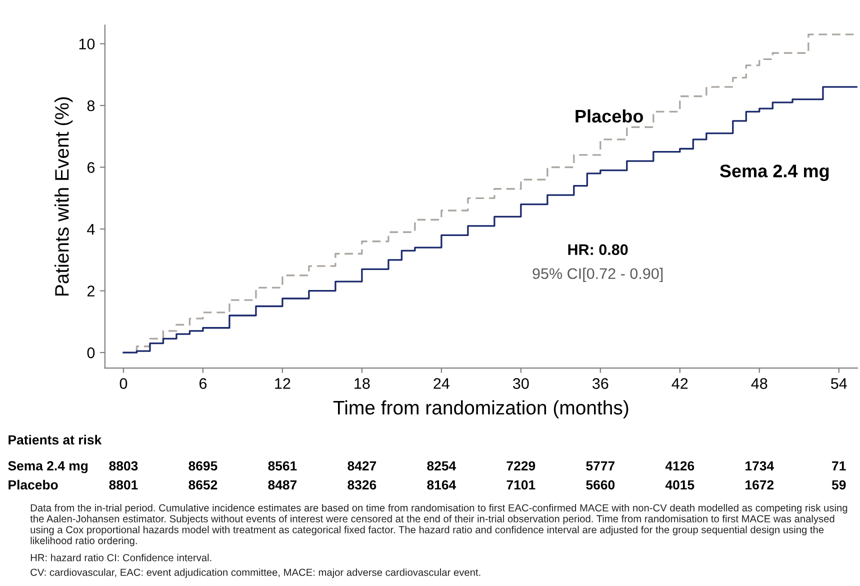  I want to click on y-tick-label: 6, so click(91, 167).